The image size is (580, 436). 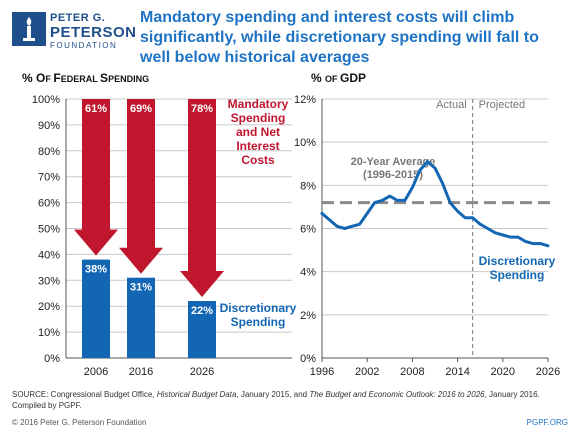 What do you see at coordinates (202, 109) in the screenshot?
I see `mandatory-arrow-label: 78%` at bounding box center [202, 109].